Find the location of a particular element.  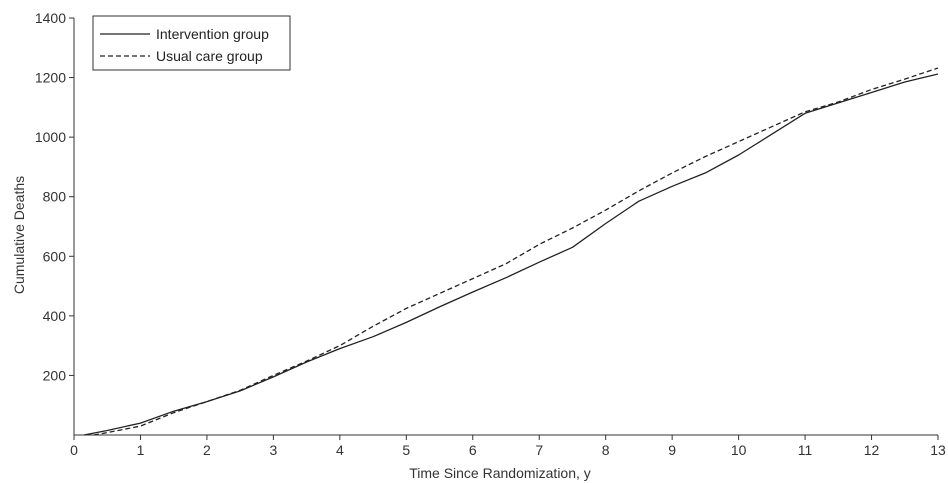

legend-label-usual-care: Usual care group is located at coordinates (209, 56).